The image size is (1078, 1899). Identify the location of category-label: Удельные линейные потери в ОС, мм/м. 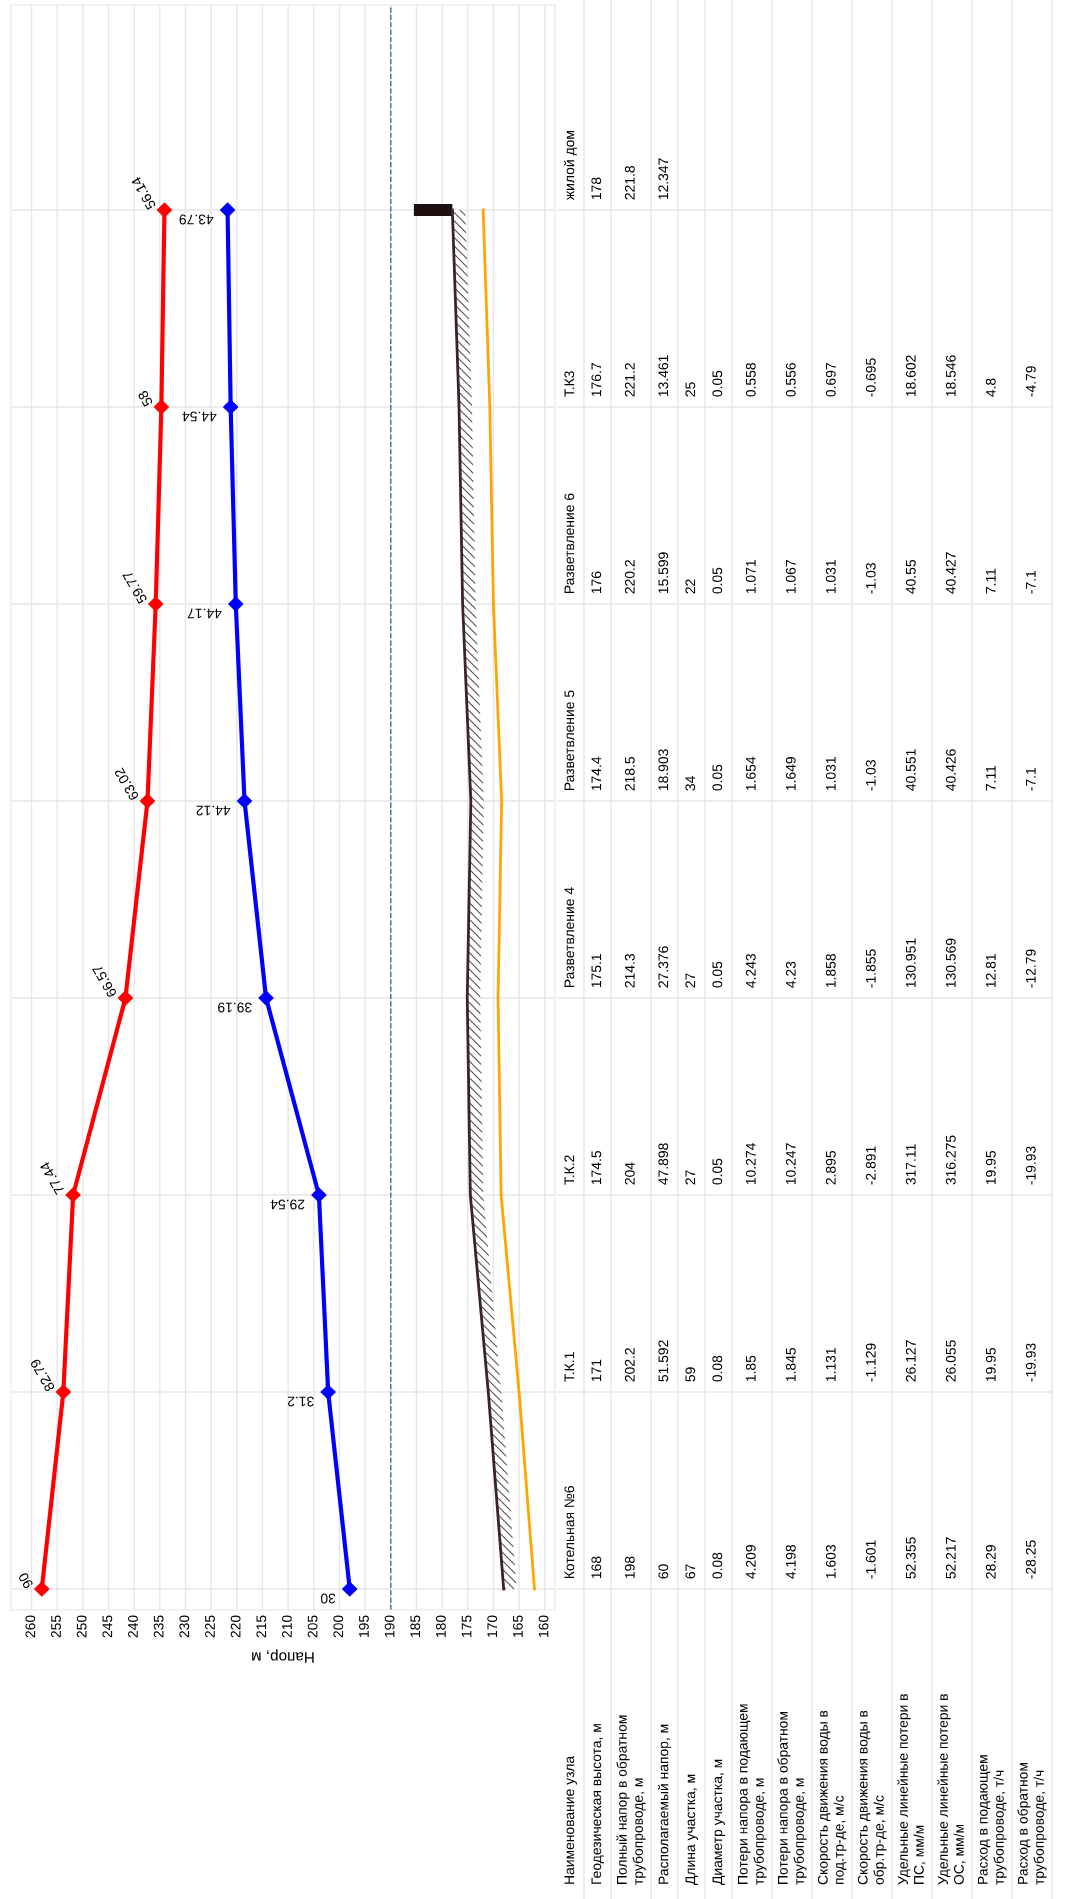
(951, 1789).